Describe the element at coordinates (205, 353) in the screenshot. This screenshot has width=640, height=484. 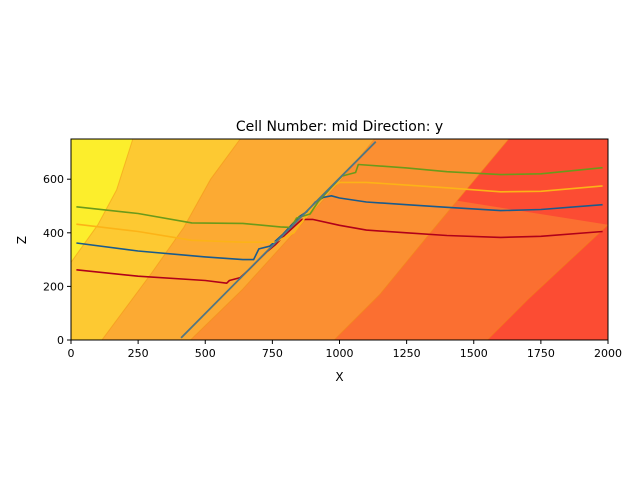
I see `x-tick-label: 500` at that location.